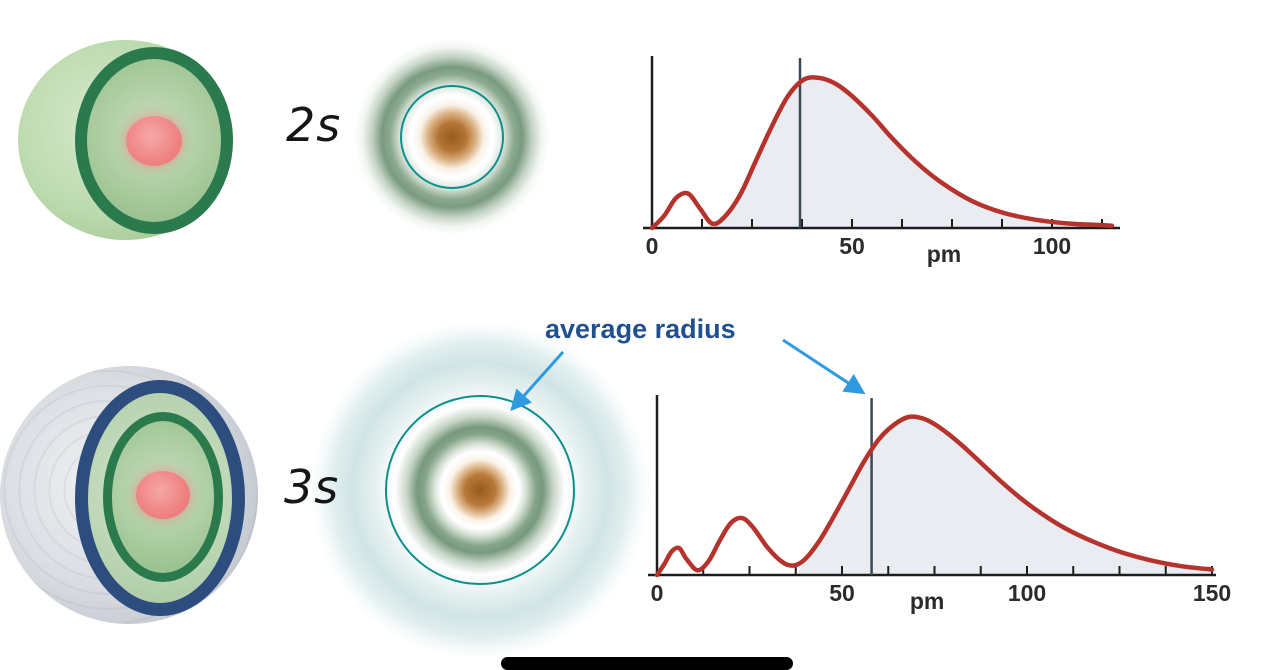 Image resolution: width=1280 pixels, height=670 pixels. I want to click on orbital-cross-section-2s, so click(452, 137).